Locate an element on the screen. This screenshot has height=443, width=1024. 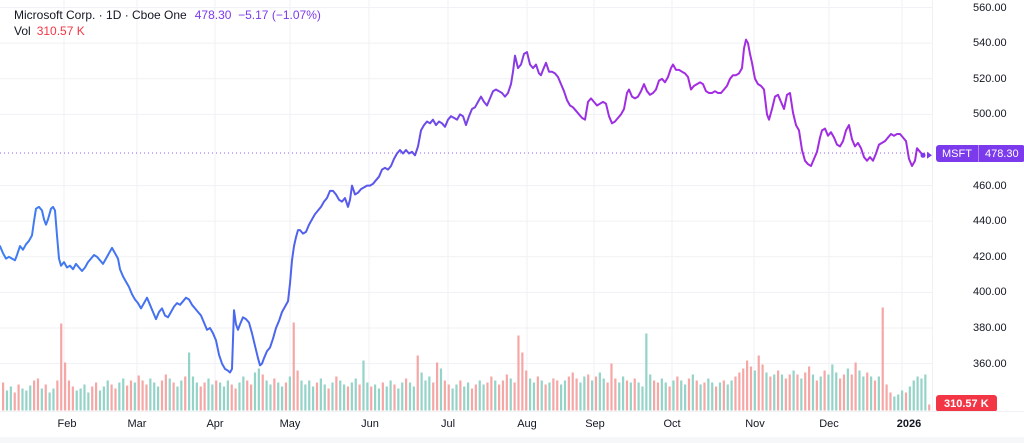
time-axis-tick: May is located at coordinates (290, 424).